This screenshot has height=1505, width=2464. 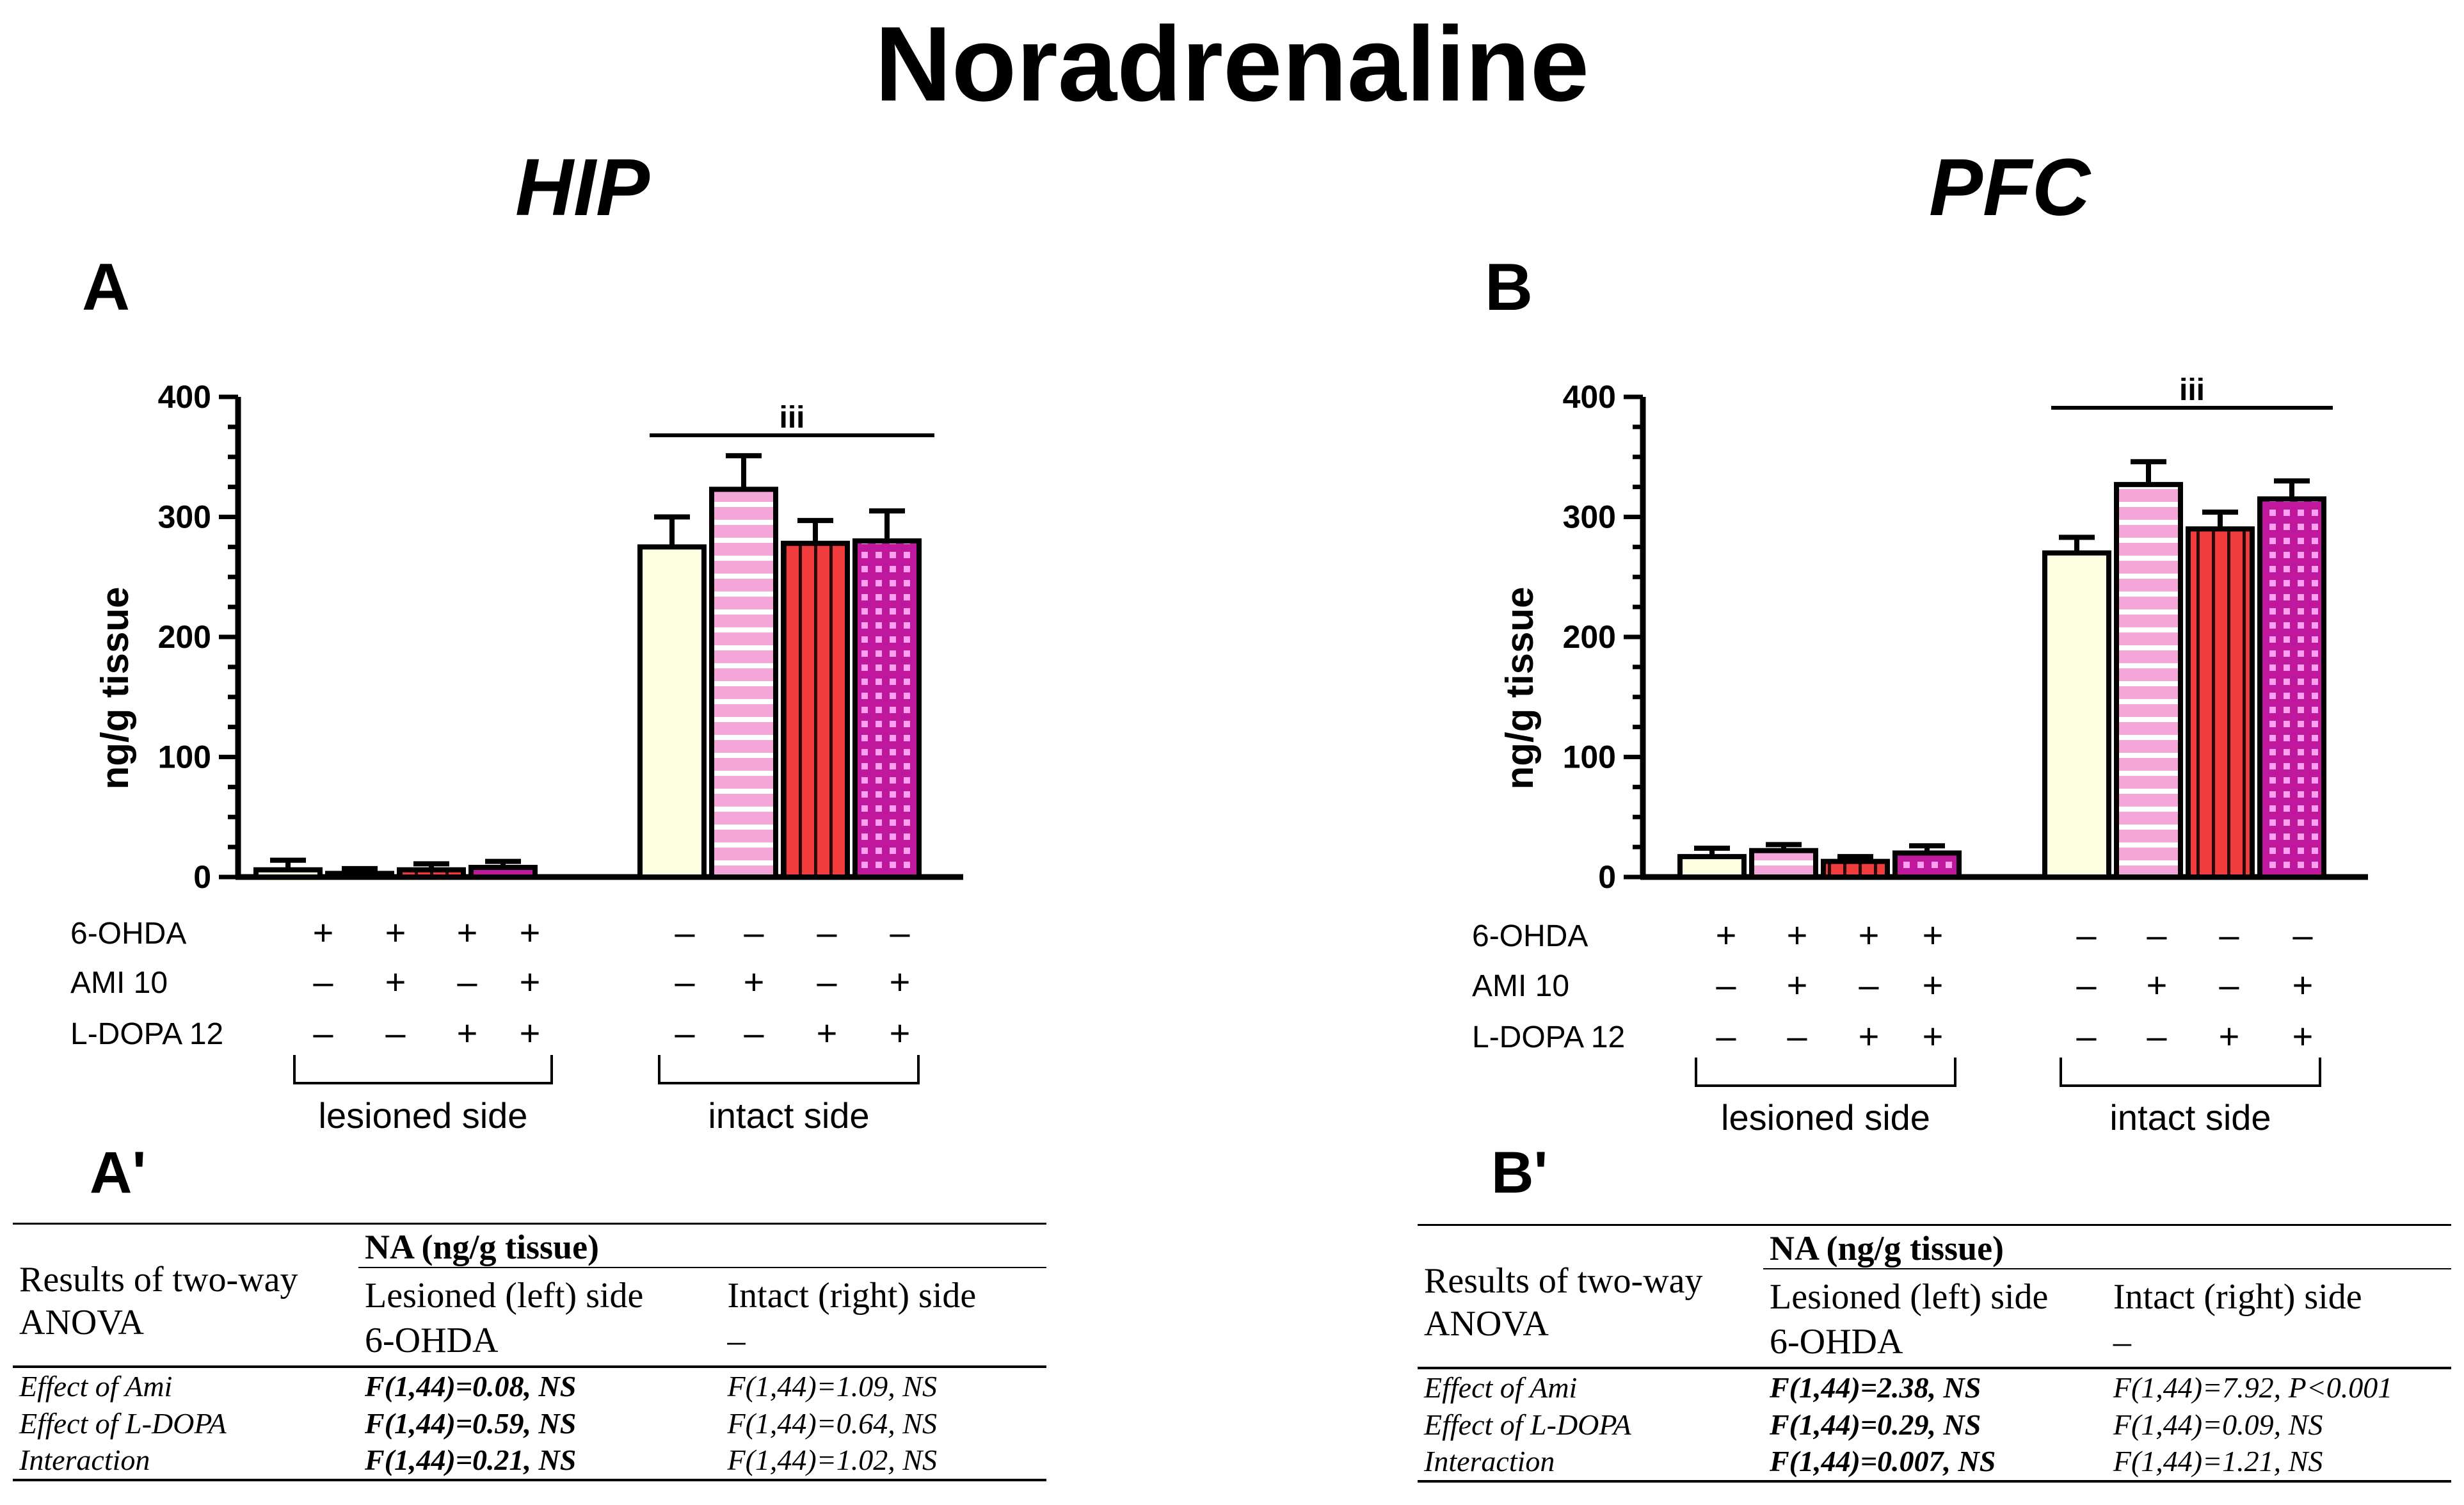 What do you see at coordinates (128, 934) in the screenshot?
I see `treatment-label: 6-OHDA` at bounding box center [128, 934].